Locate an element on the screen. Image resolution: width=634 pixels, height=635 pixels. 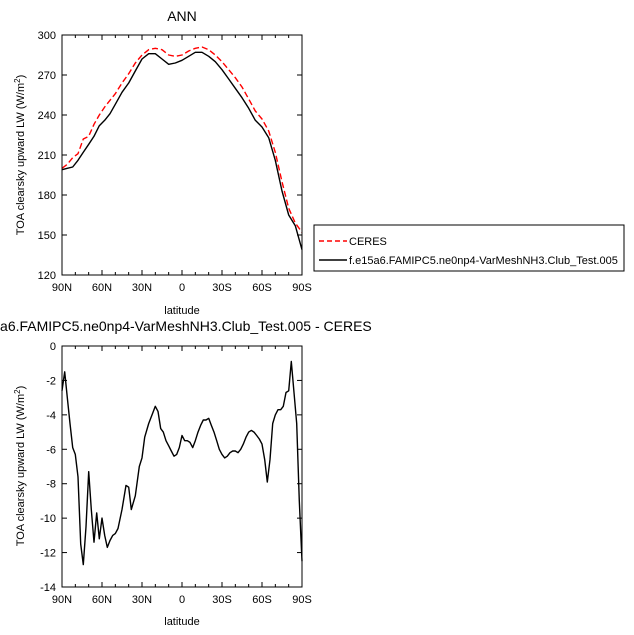
top-series-model-line is located at coordinates (182, 150).